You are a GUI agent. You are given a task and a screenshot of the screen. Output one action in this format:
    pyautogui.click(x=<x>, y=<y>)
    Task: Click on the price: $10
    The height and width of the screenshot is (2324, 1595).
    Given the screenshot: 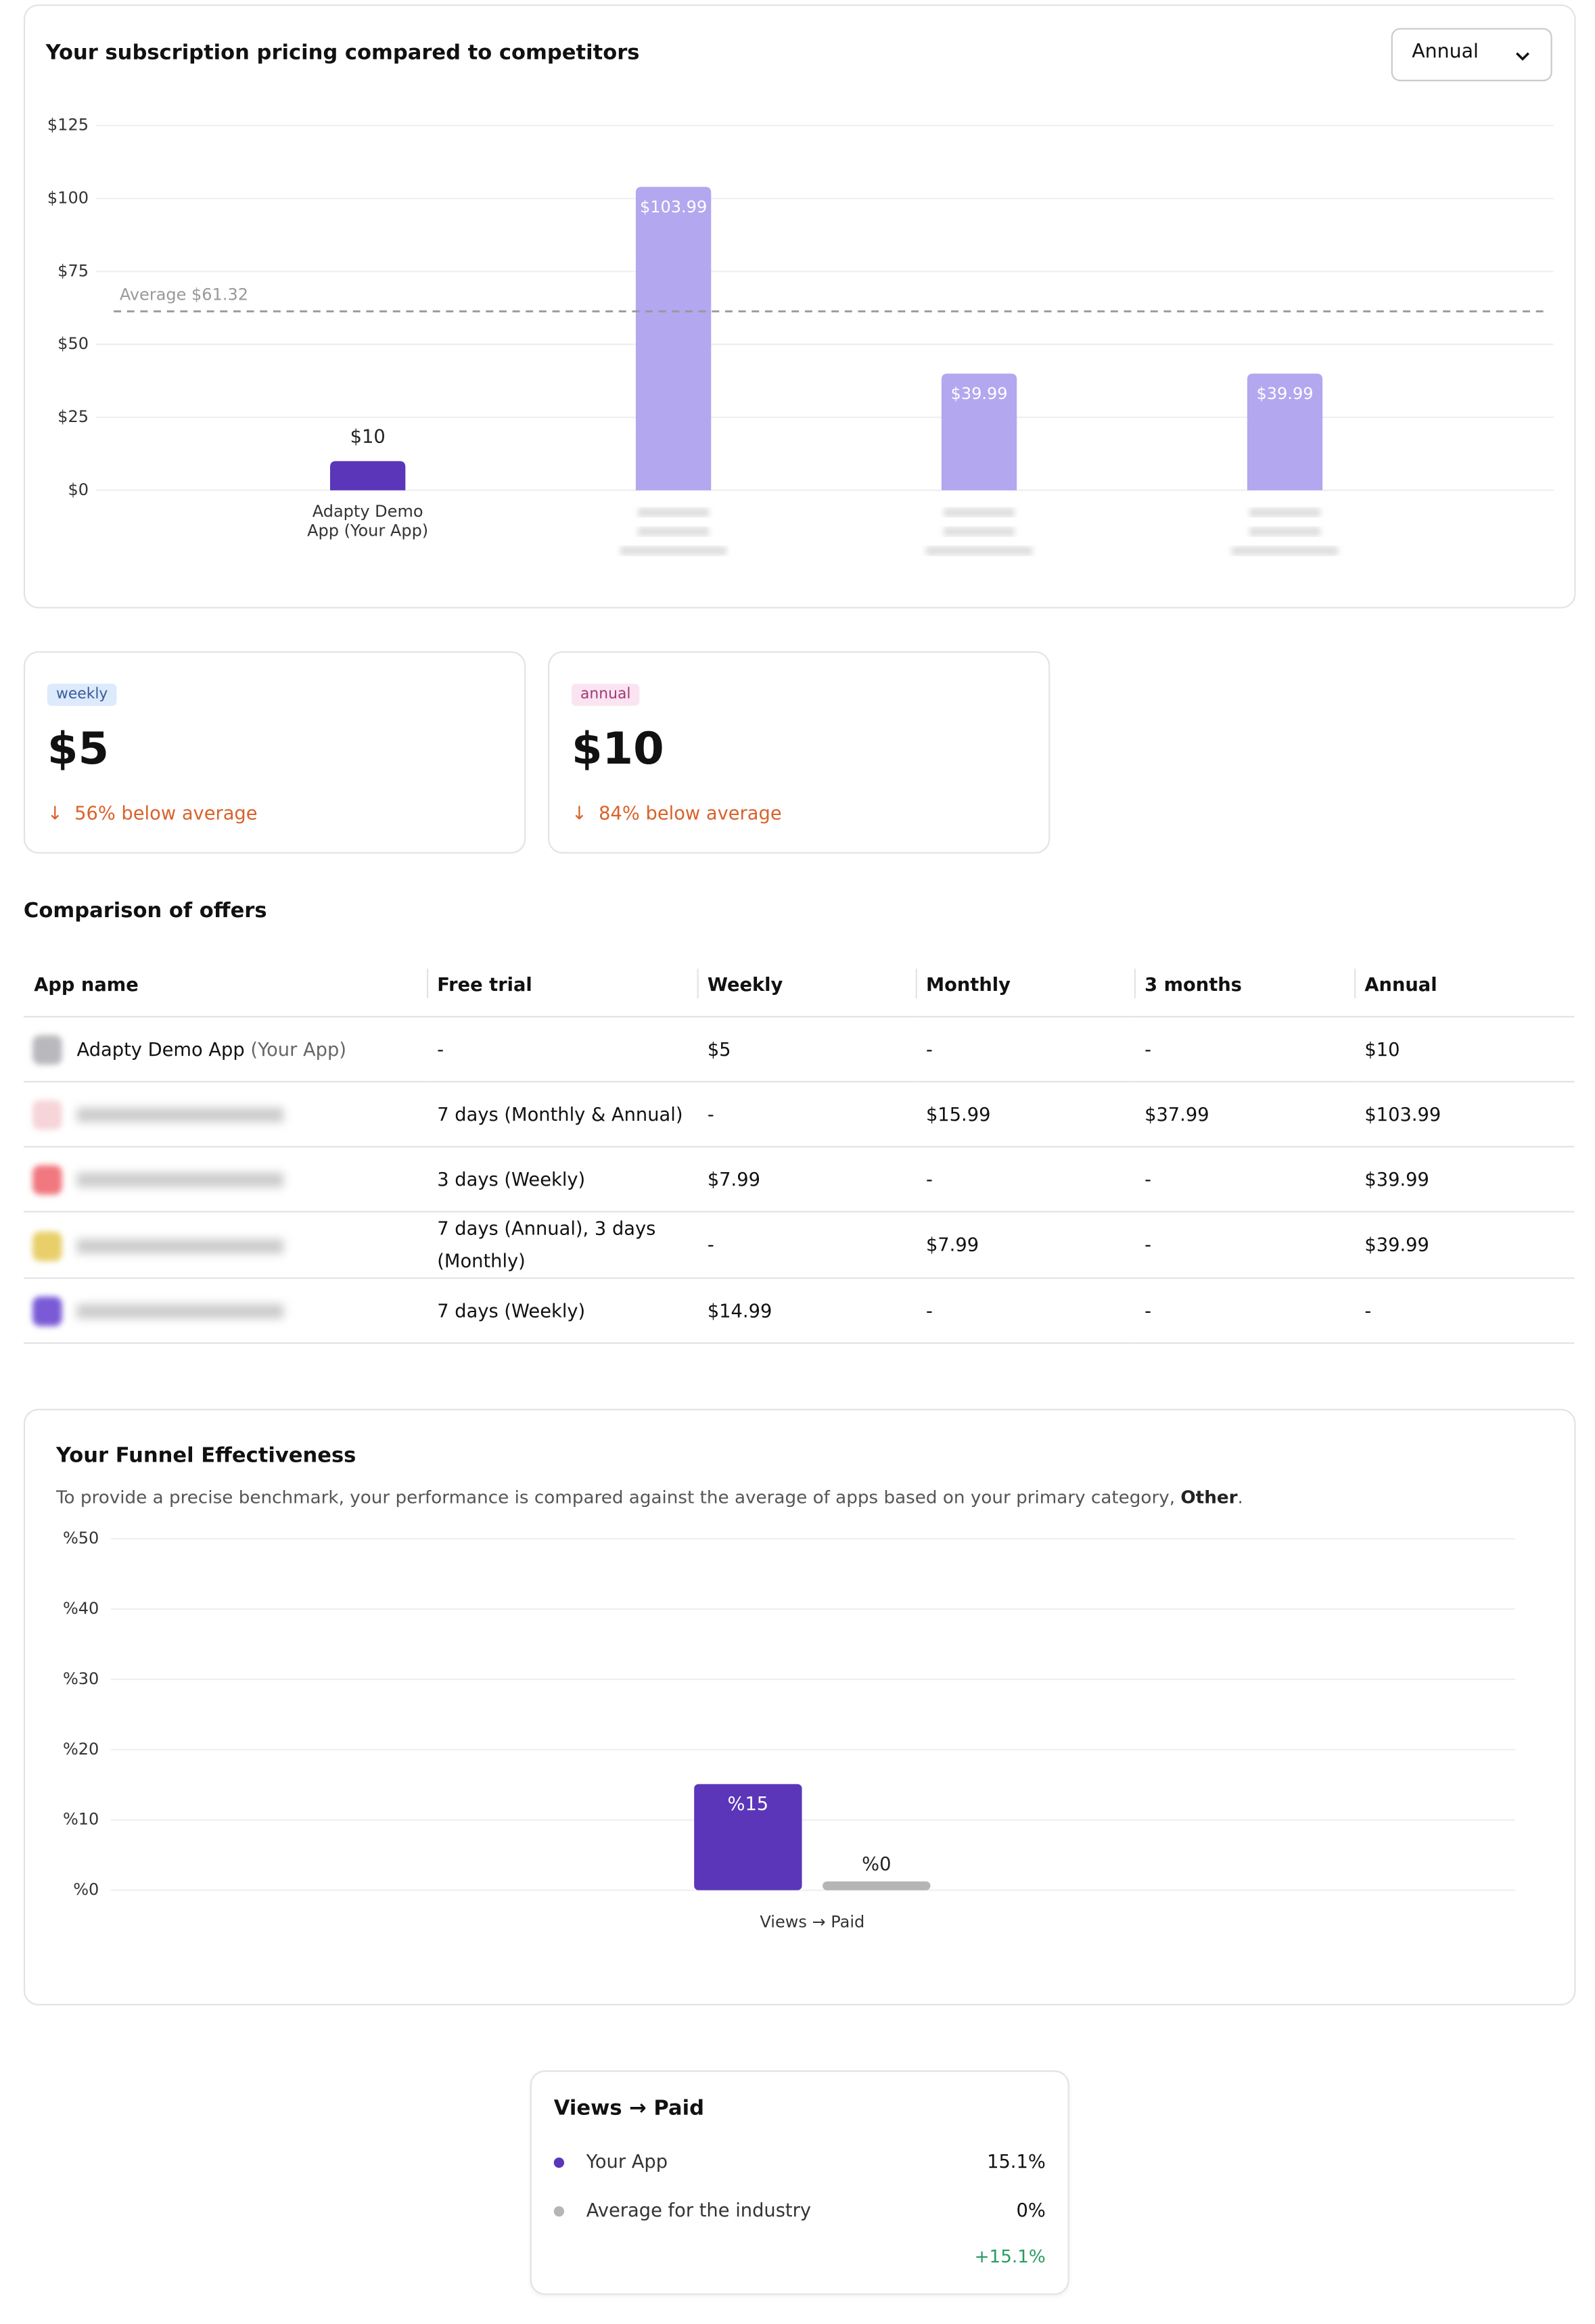 What is the action you would take?
    pyautogui.click(x=617, y=749)
    